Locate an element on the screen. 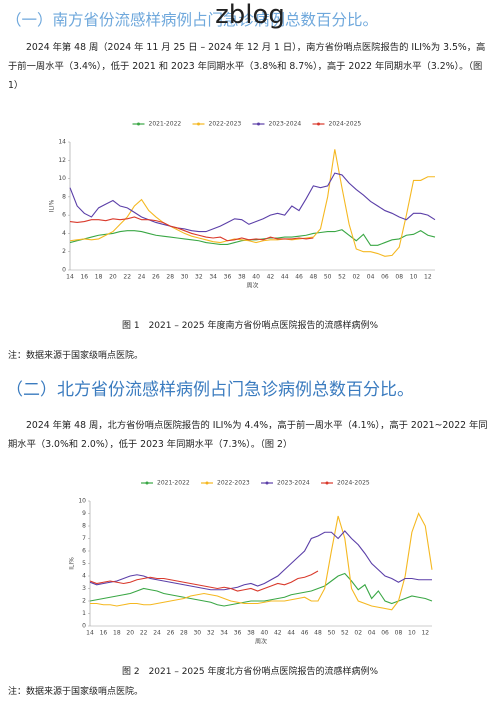 This screenshot has height=701, width=500. heading: （二）北方省份流感样病例占门急诊病例总数百分比。 is located at coordinates (210, 390).